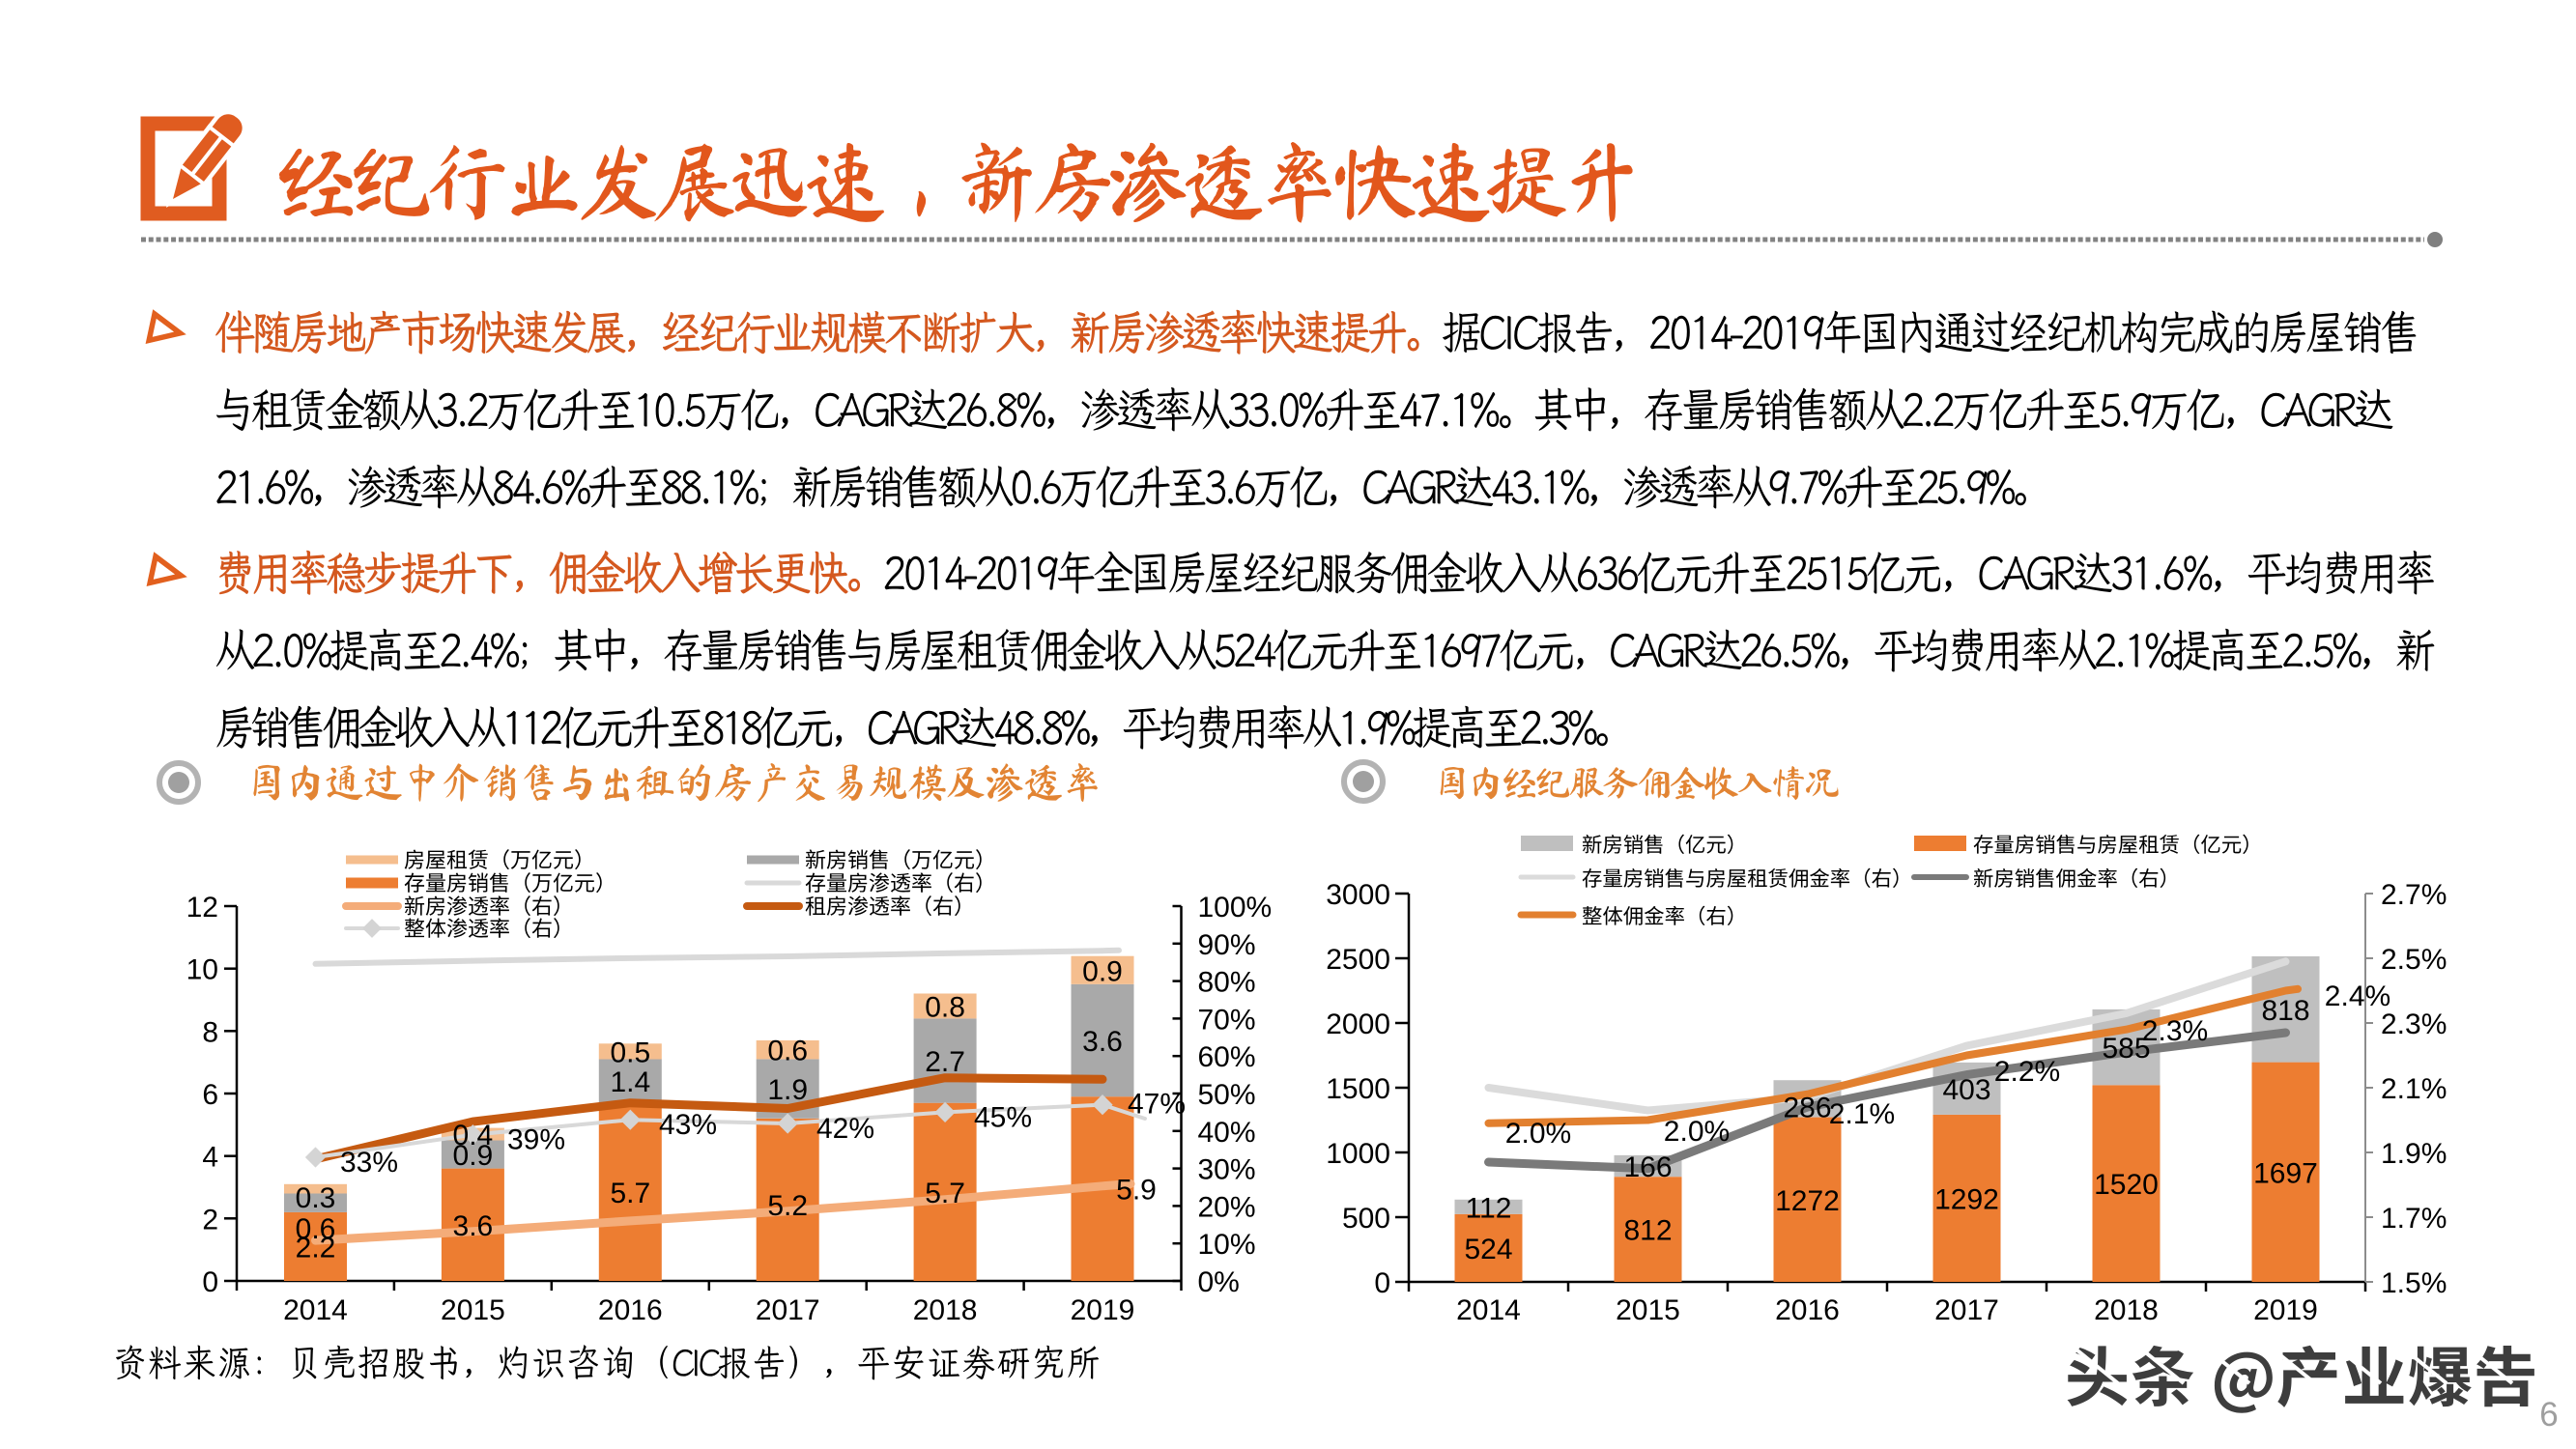  Describe the element at coordinates (1157, 1105) in the screenshot. I see `svg-text: 47%` at that location.